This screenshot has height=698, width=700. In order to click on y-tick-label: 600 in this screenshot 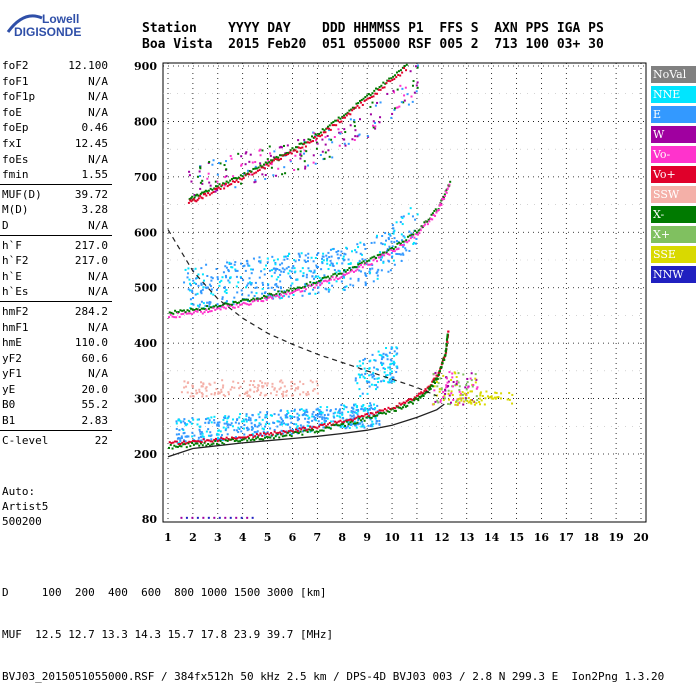, I will do `click(145, 232)`.